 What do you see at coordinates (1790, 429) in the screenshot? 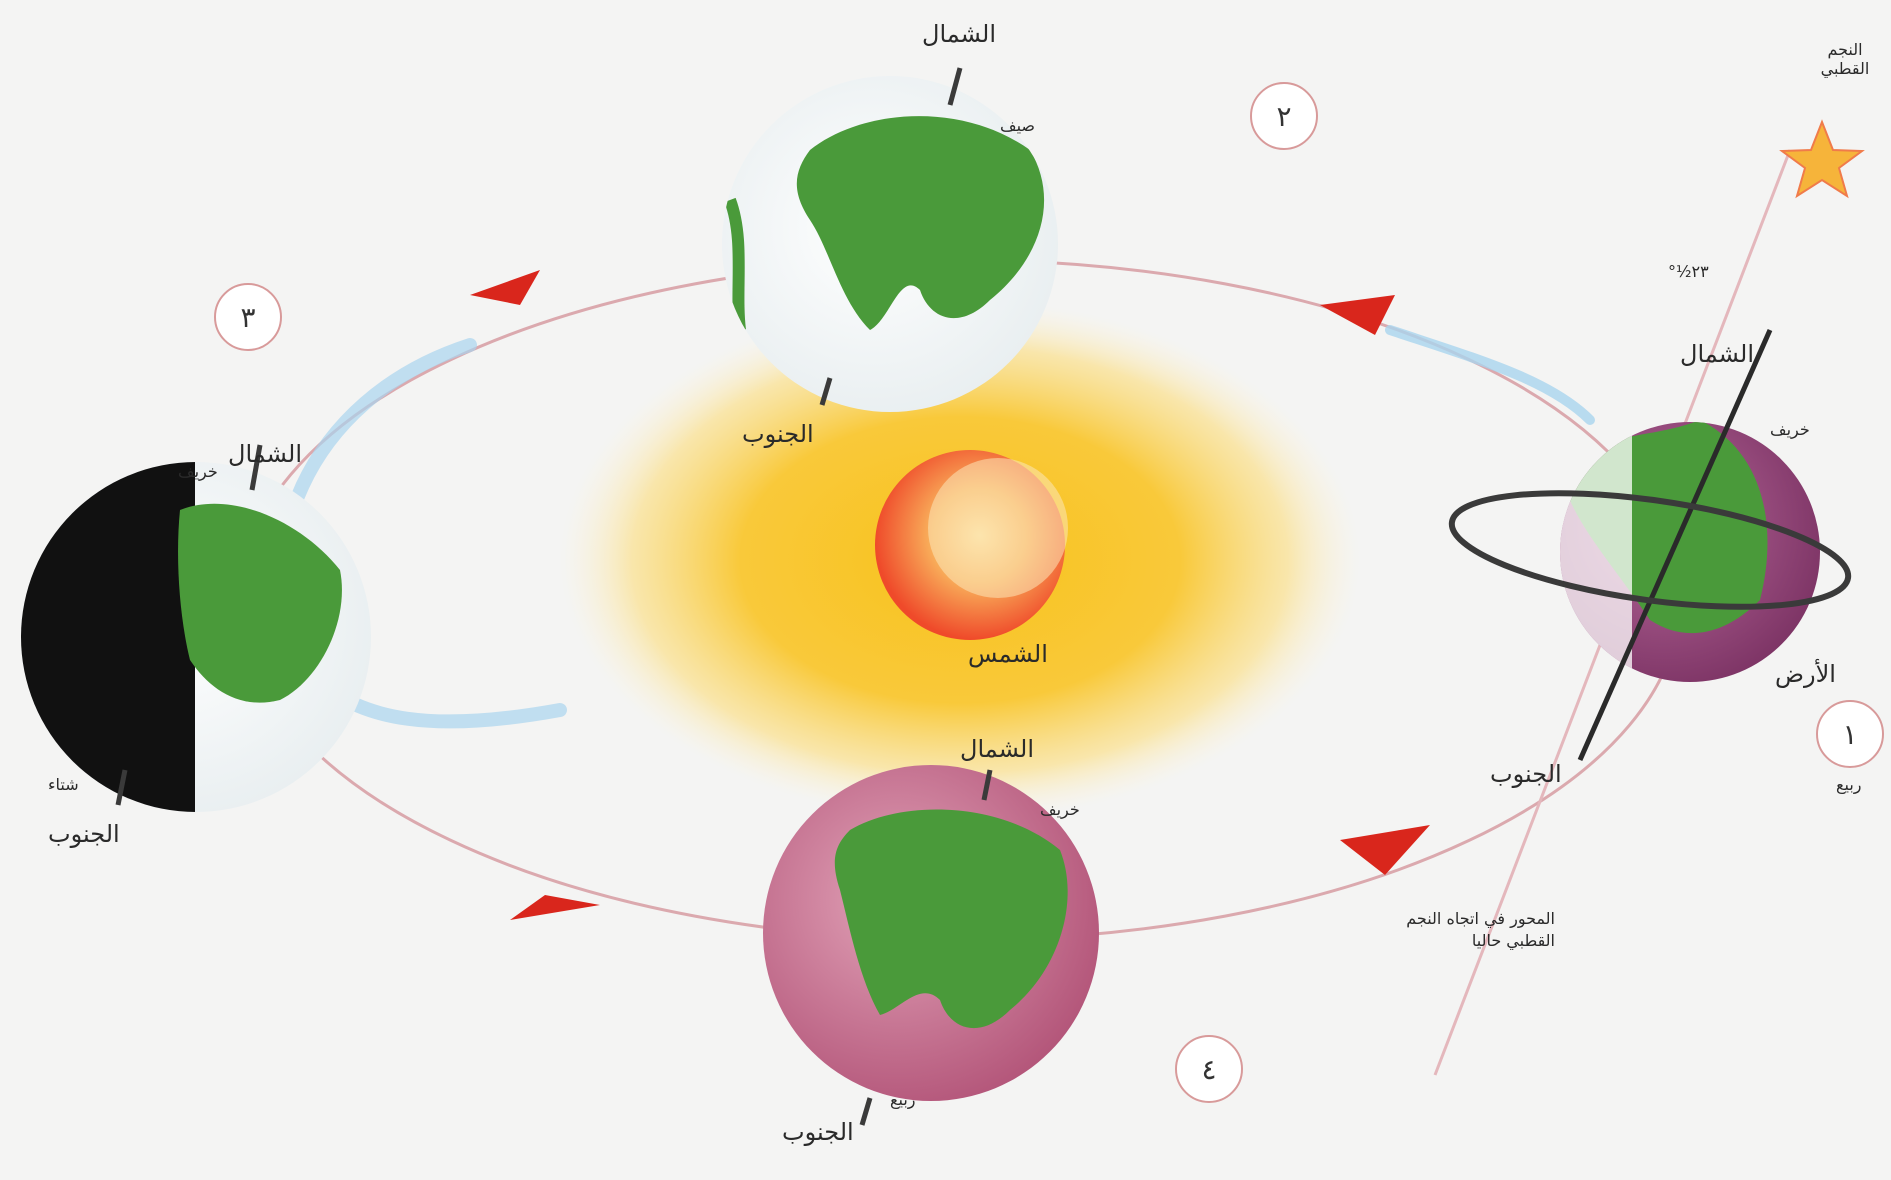
I see `label-autumn-right: خريف` at bounding box center [1790, 429].